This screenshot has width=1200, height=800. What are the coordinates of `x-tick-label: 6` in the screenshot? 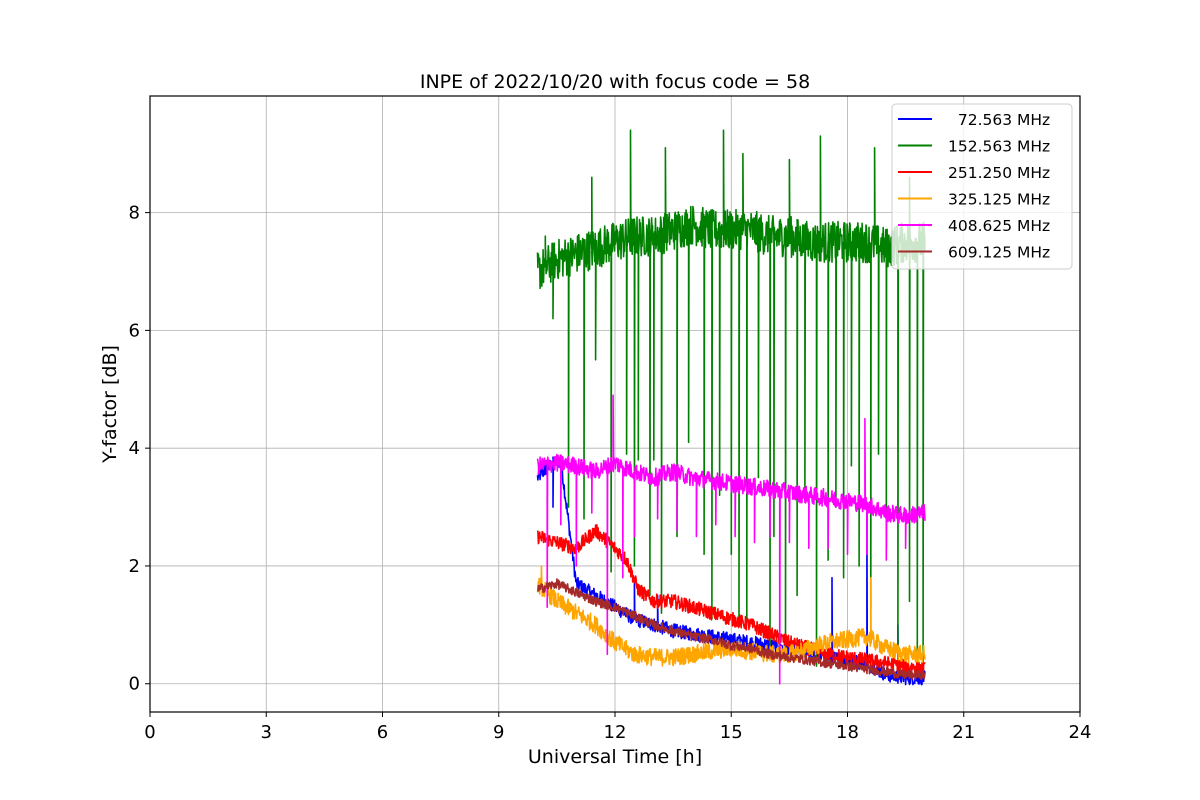 It's located at (382, 732).